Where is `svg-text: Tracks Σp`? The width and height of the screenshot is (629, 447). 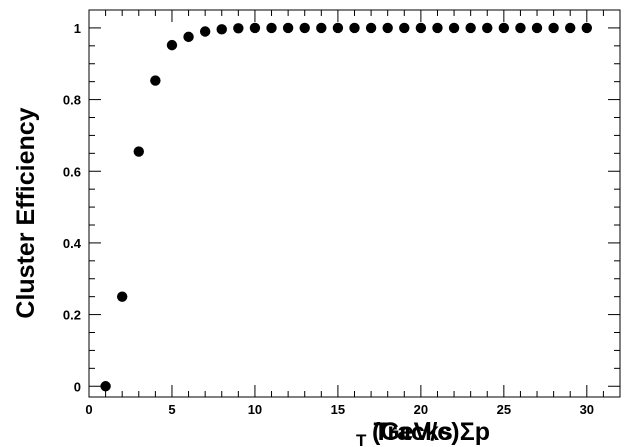 svg-text: Tracks Σp is located at coordinates (432, 432).